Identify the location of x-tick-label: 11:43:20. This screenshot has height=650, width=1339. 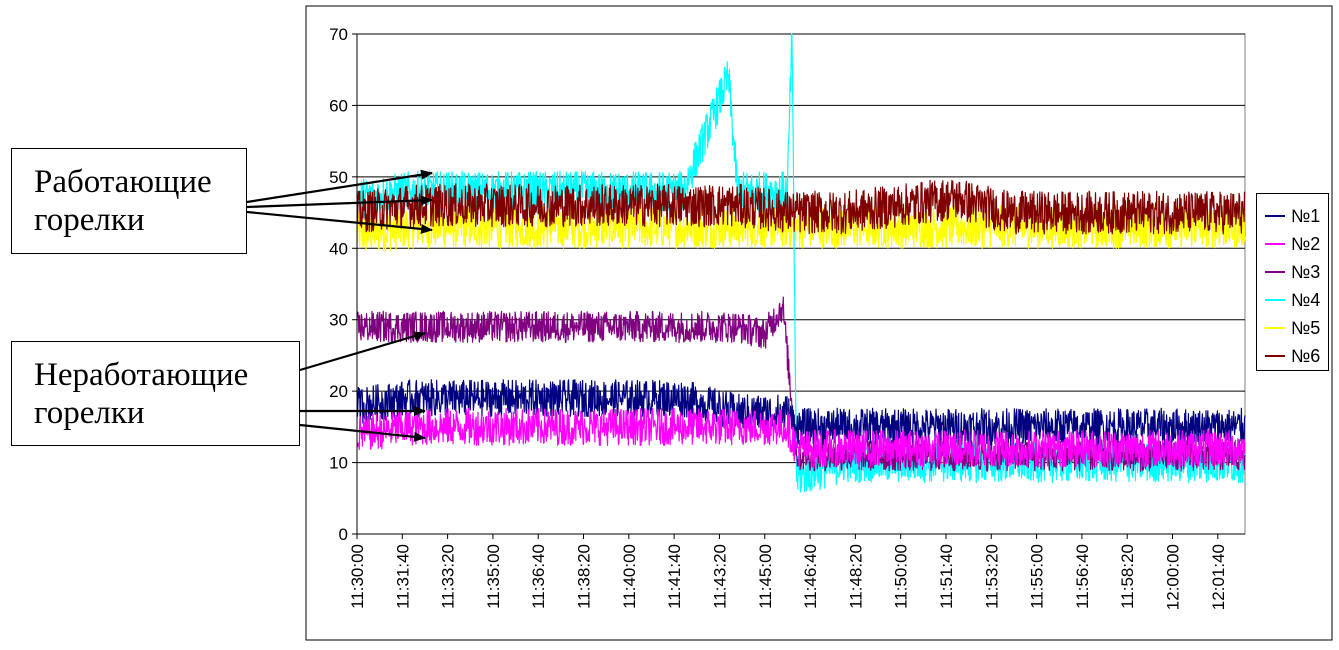
(719, 576).